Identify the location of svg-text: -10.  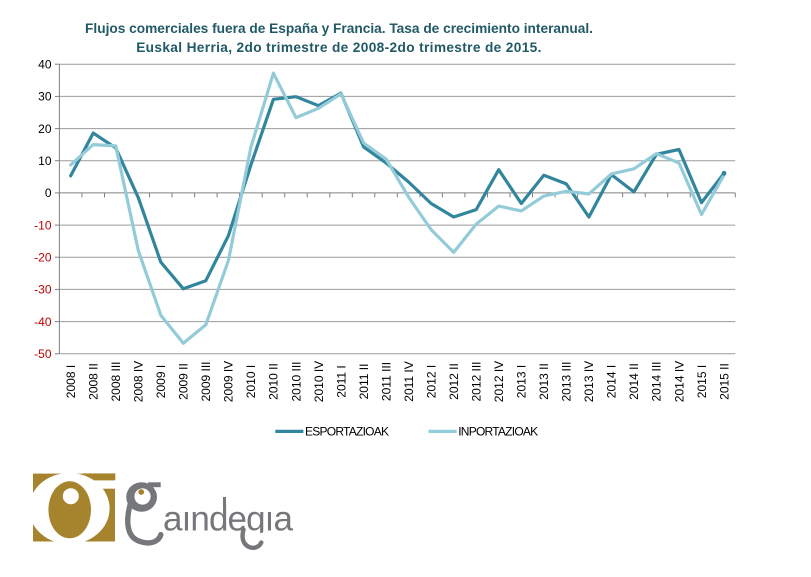
(43, 225).